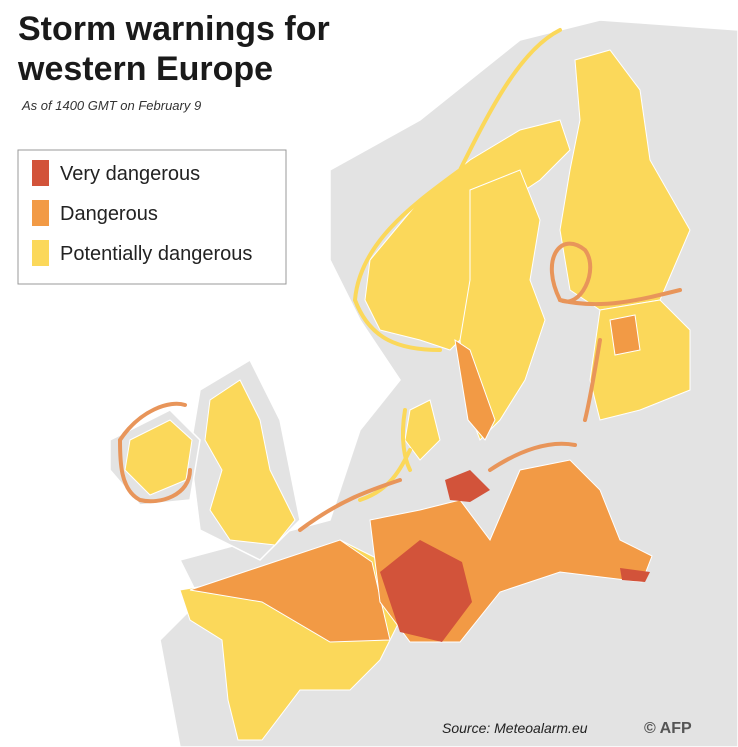 Image resolution: width=738 pixels, height=747 pixels. Describe the element at coordinates (156, 254) in the screenshot. I see `legend-label: Potentially dangerous` at that location.